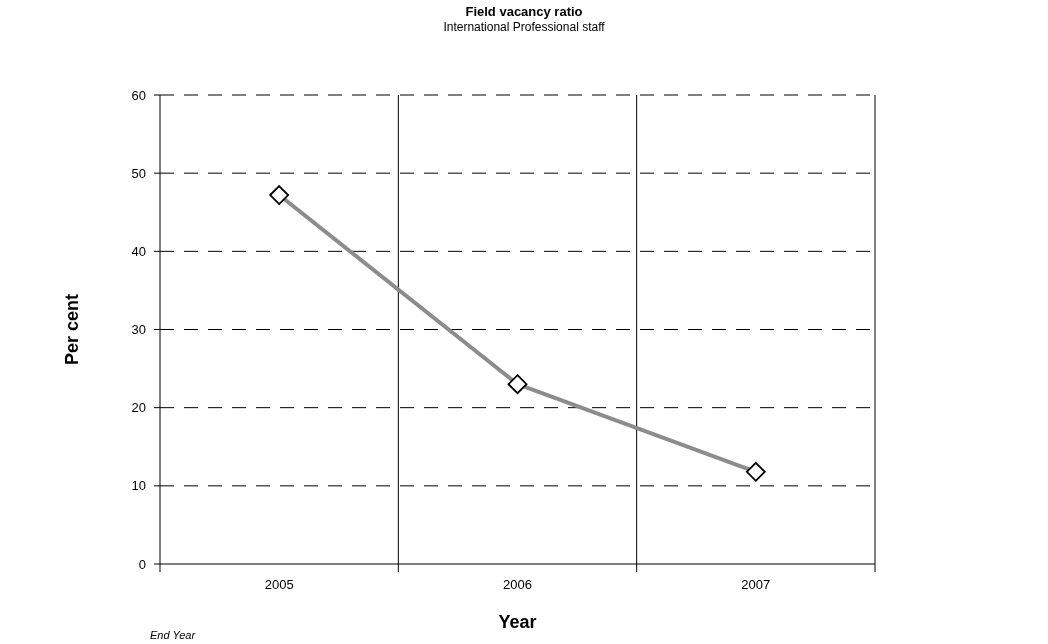  I want to click on y-tick-label: 10, so click(138, 486).